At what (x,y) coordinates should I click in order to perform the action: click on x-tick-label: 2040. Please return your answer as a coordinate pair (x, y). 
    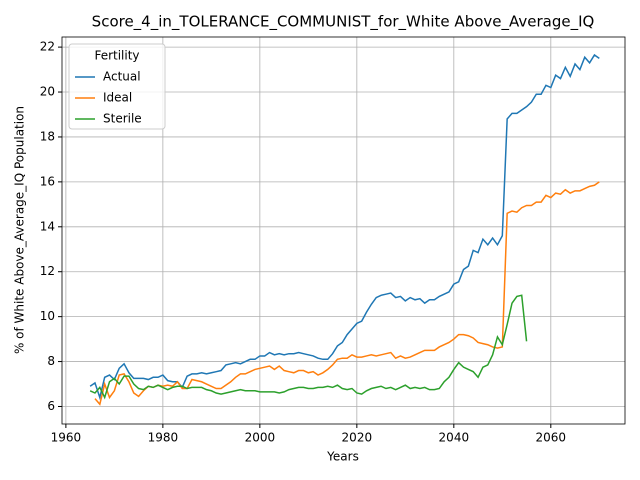
    Looking at the image, I should click on (454, 438).